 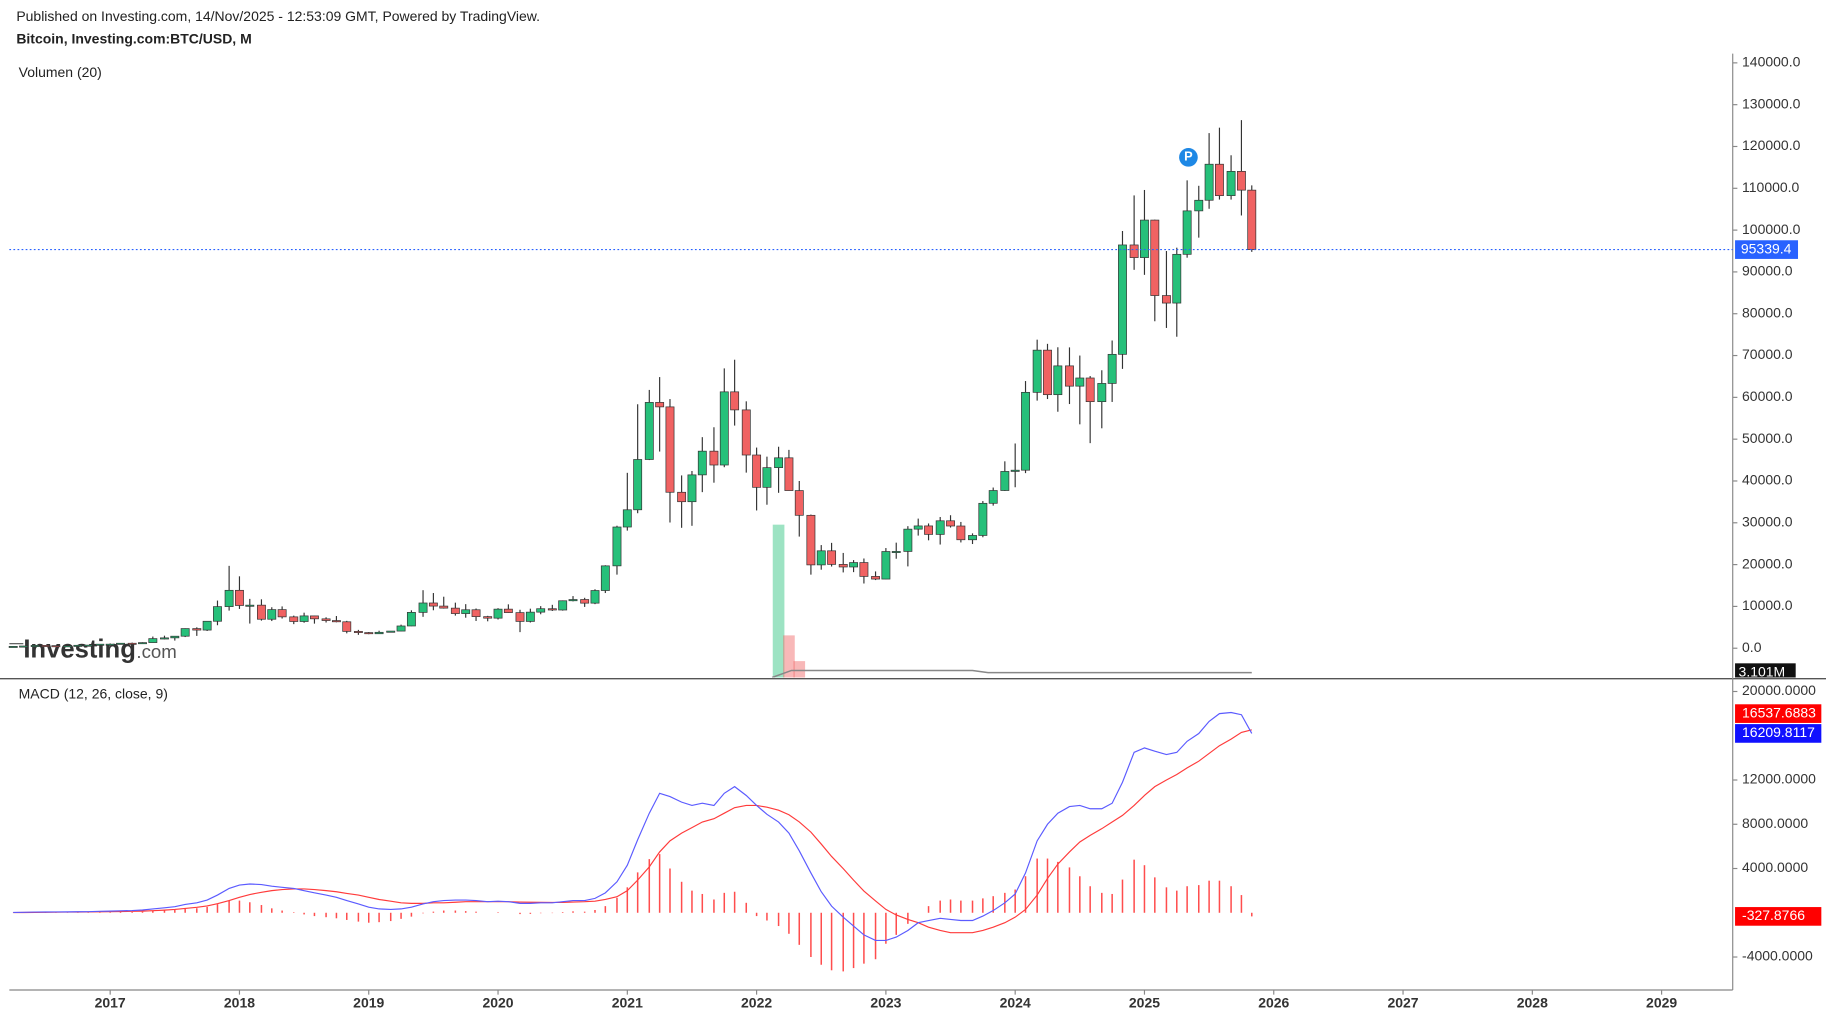 What do you see at coordinates (1767, 521) in the screenshot?
I see `y-tick-label: 30000.0` at bounding box center [1767, 521].